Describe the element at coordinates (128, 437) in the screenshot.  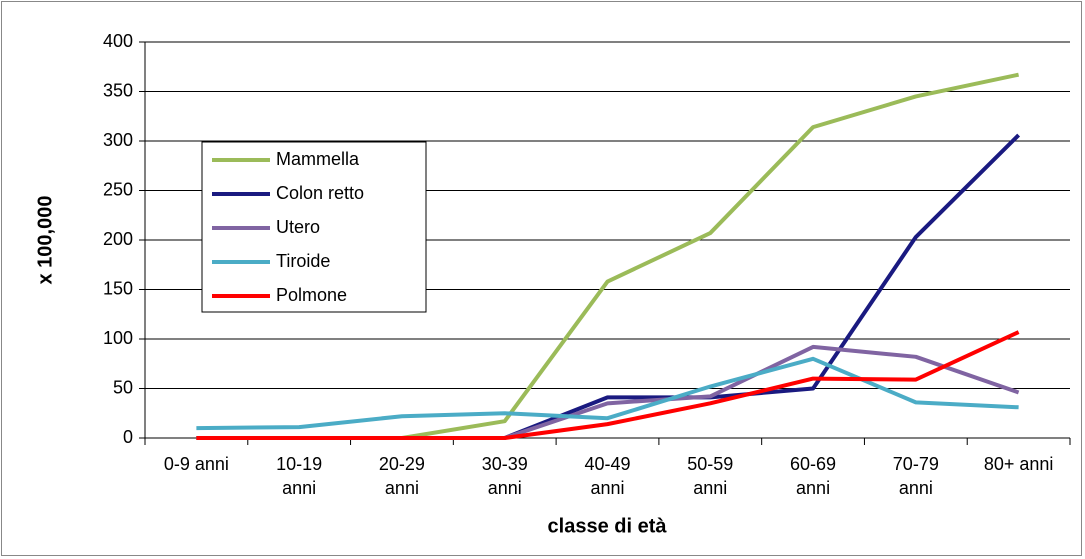
I see `y-tick-label: 0` at that location.